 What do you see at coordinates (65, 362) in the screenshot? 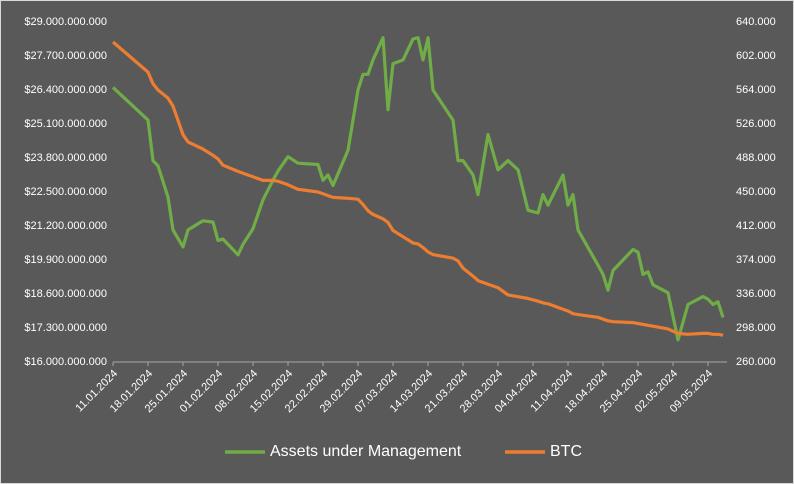
I see `y-tick-label: $16.000.000.000` at bounding box center [65, 362].